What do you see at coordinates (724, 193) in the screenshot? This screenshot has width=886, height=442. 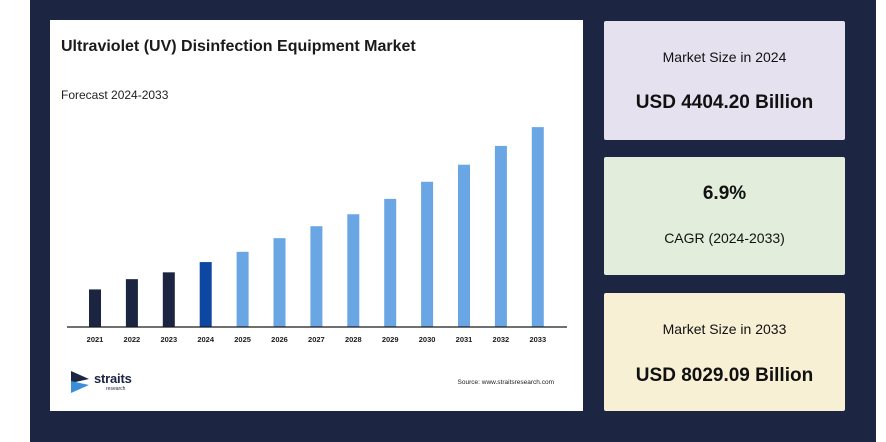 I see `cagr-value: 6.9%` at bounding box center [724, 193].